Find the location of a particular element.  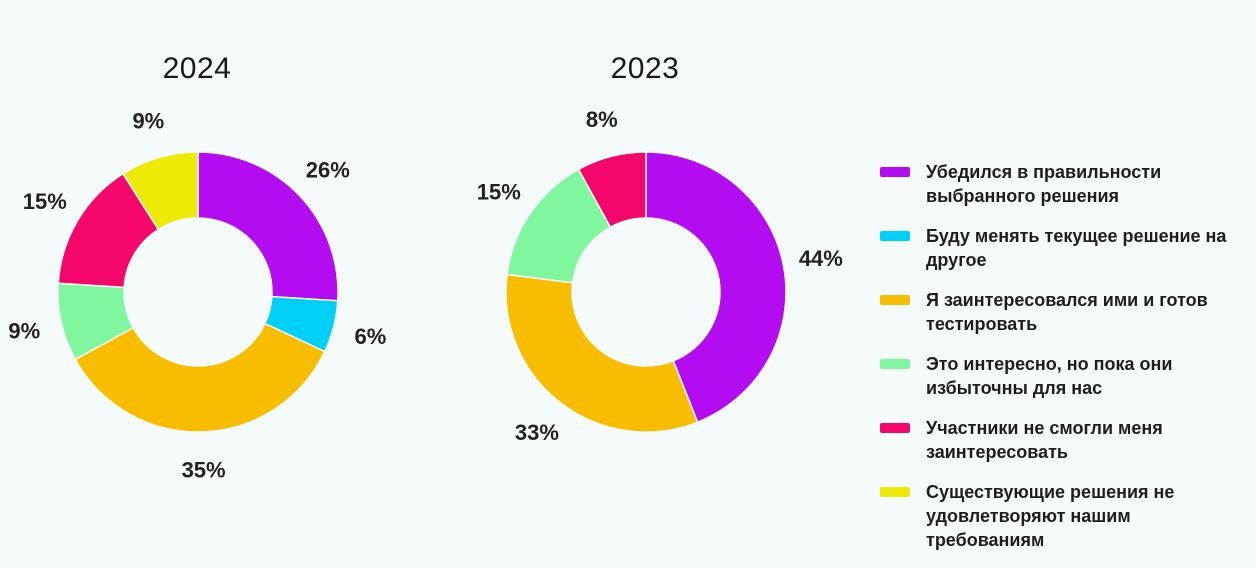

legend-item: Буду менять текущее решение на другое is located at coordinates (1065, 248).